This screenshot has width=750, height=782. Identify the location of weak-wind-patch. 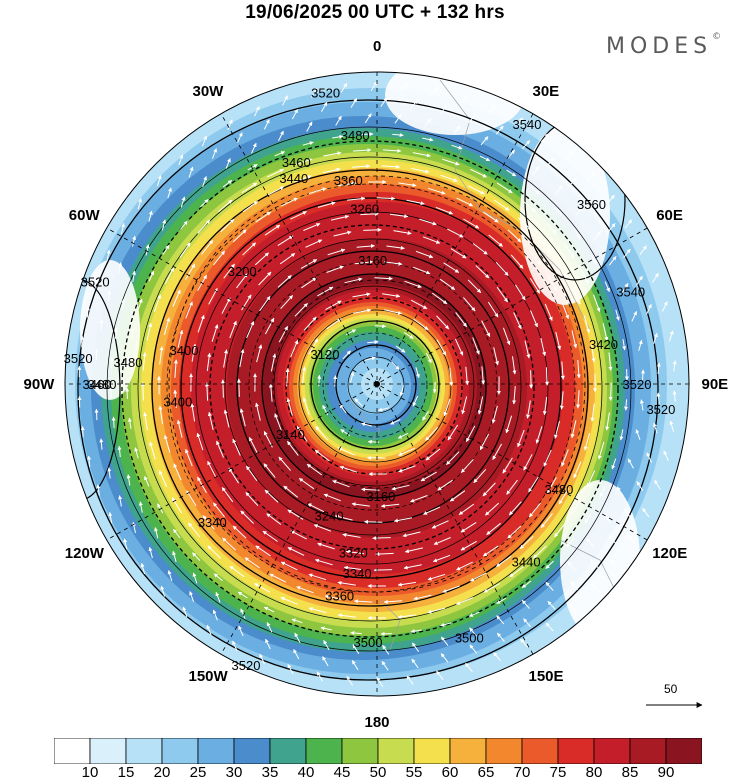
(455, 103).